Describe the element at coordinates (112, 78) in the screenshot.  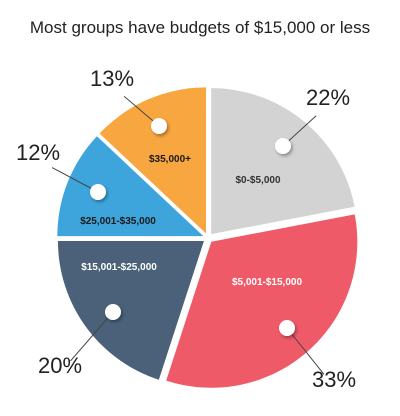
I see `slice-percent-5: 13%` at that location.